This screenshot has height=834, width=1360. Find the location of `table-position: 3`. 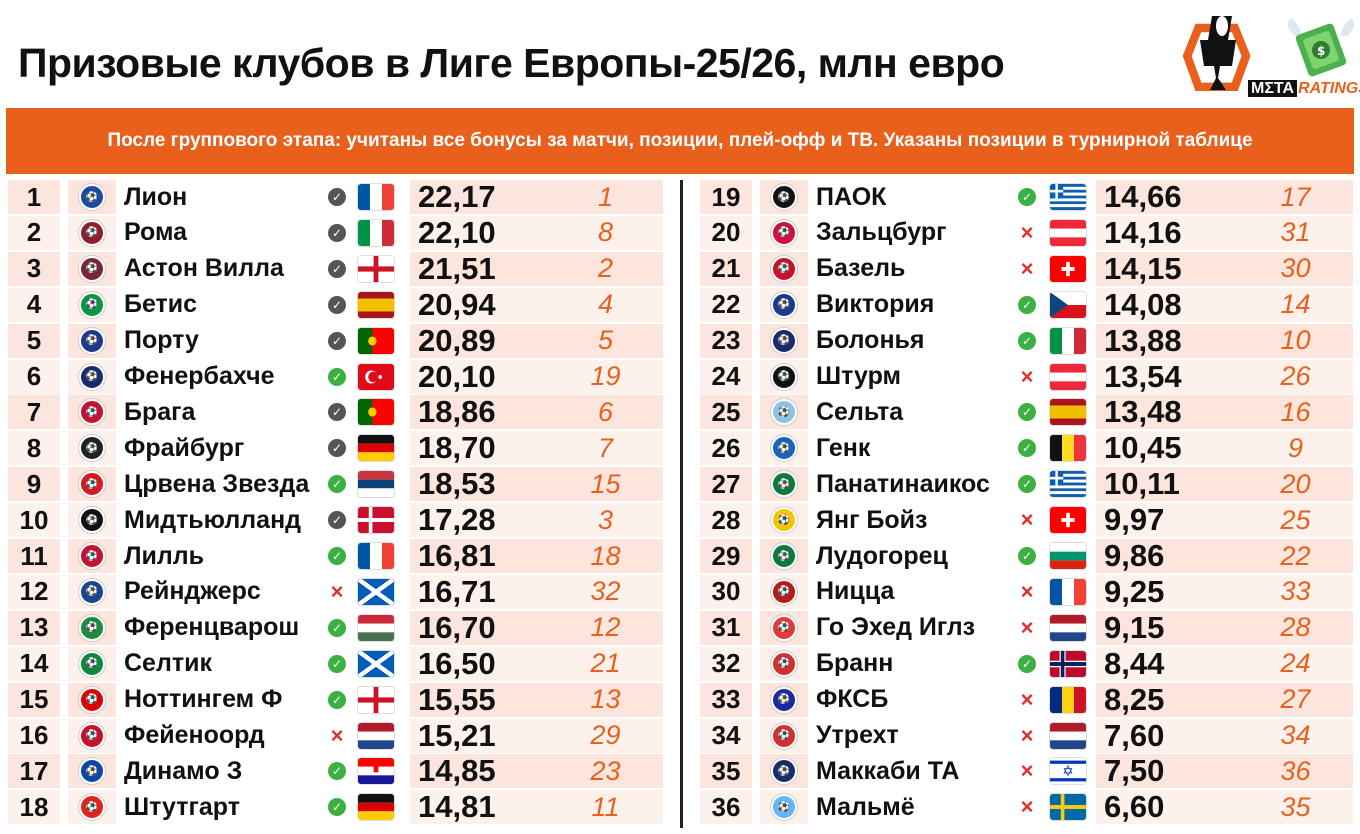

table-position: 3 is located at coordinates (605, 520).